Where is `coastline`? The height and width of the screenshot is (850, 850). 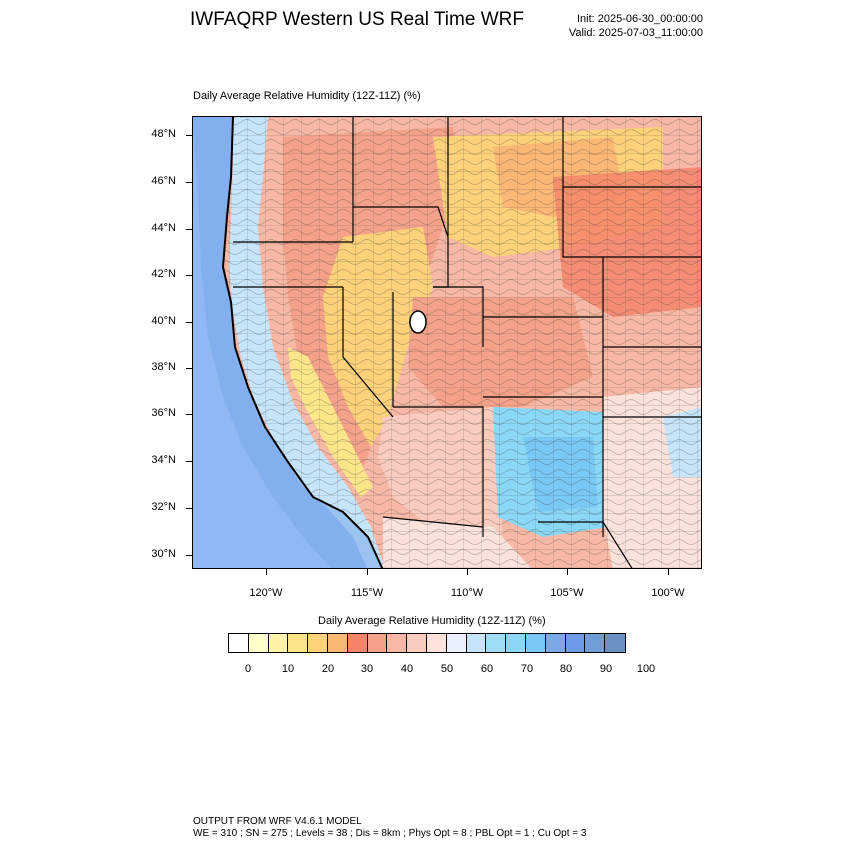
coastline is located at coordinates (302, 342).